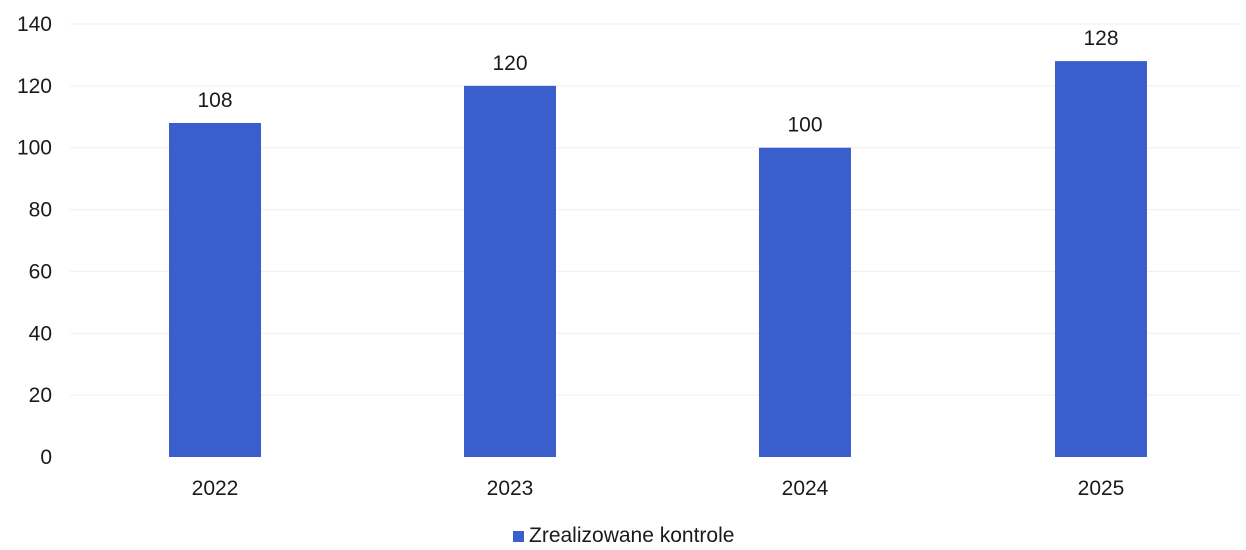  What do you see at coordinates (40, 271) in the screenshot?
I see `y-tick-label-60: 60` at bounding box center [40, 271].